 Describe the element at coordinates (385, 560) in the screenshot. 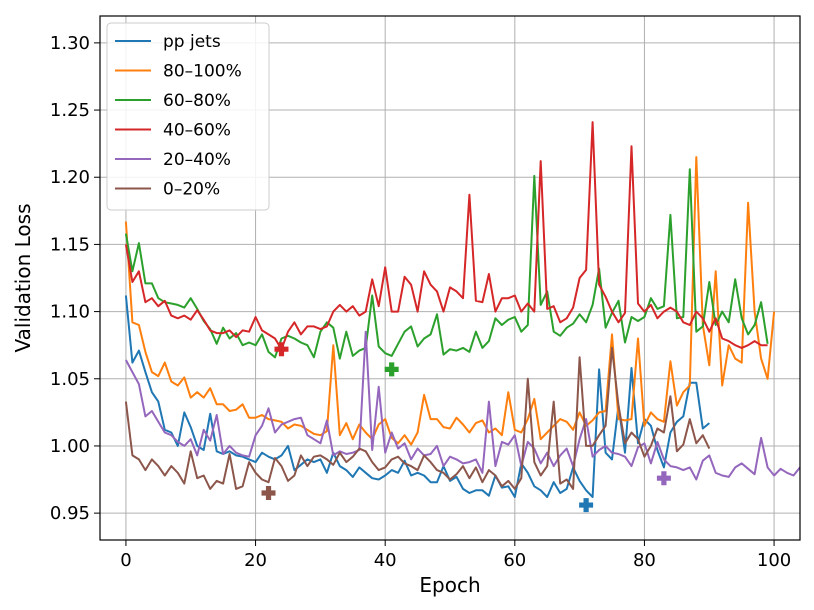

I see `x-tick-label: 40` at that location.